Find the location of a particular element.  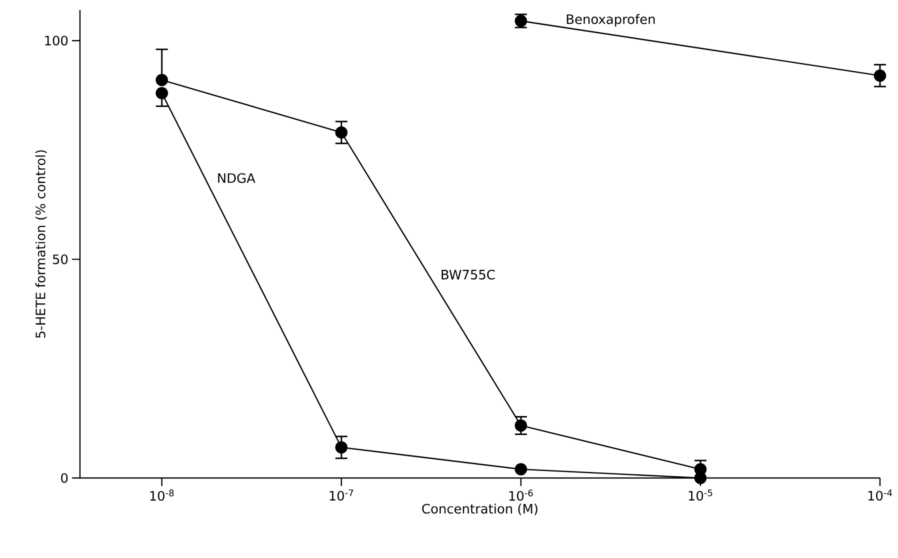

y-tick-label: 0 is located at coordinates (64, 478).